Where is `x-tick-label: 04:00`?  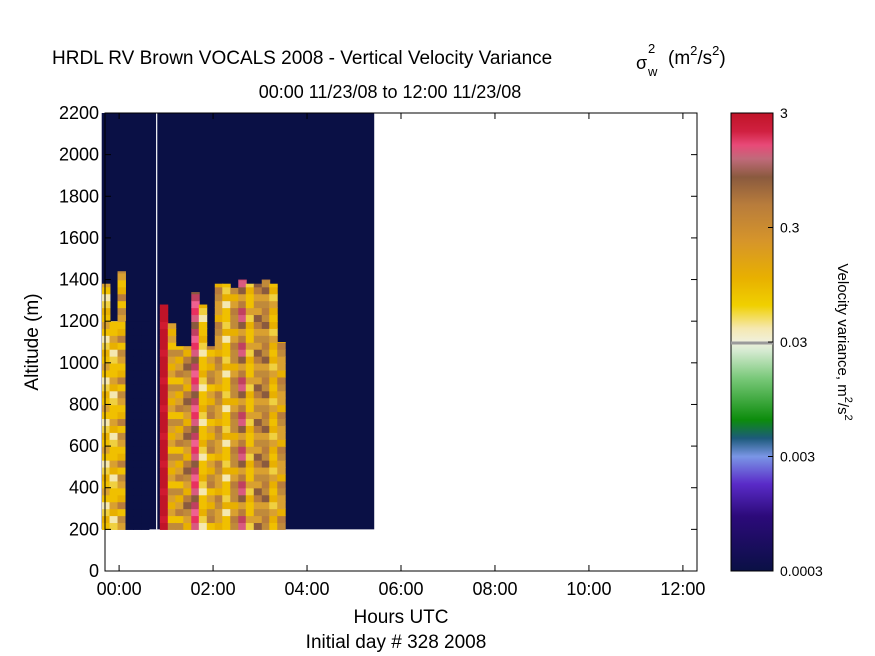 x-tick-label: 04:00 is located at coordinates (307, 589).